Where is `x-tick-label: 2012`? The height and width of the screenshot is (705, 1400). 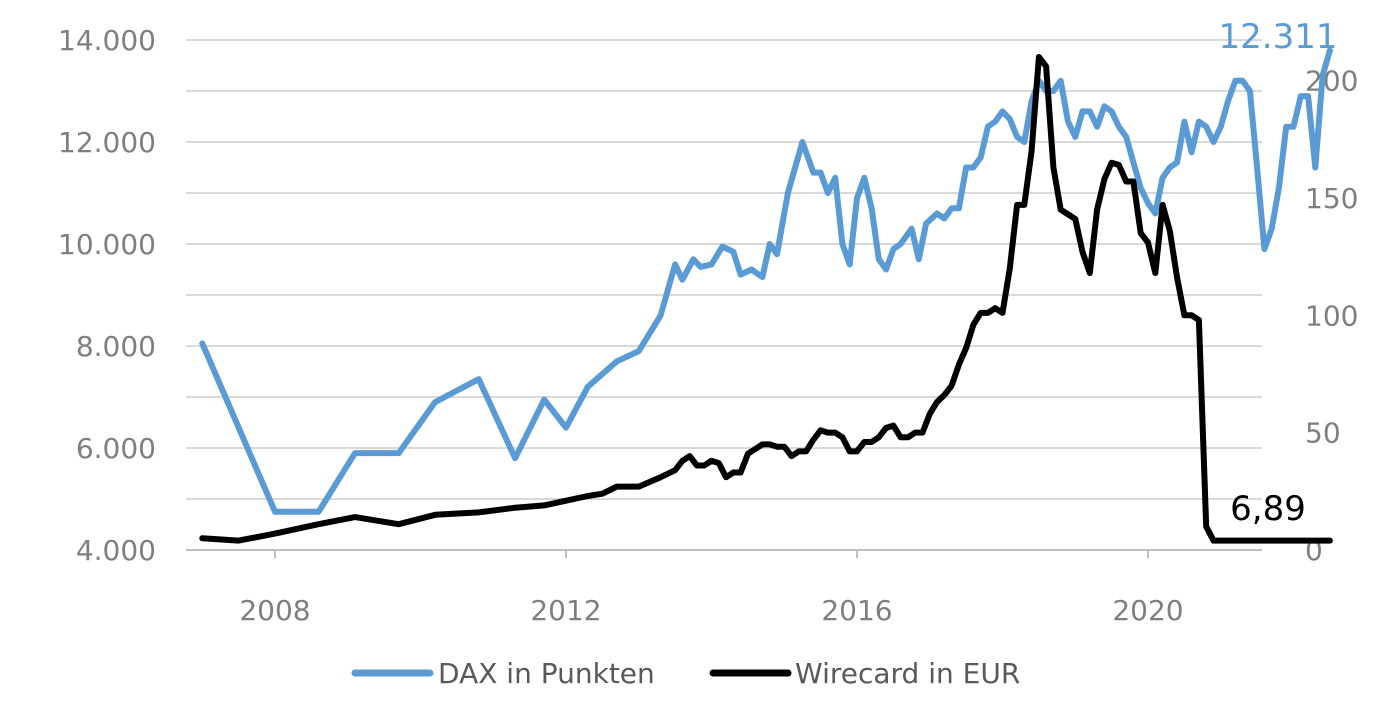
x-tick-label: 2012 is located at coordinates (565, 610).